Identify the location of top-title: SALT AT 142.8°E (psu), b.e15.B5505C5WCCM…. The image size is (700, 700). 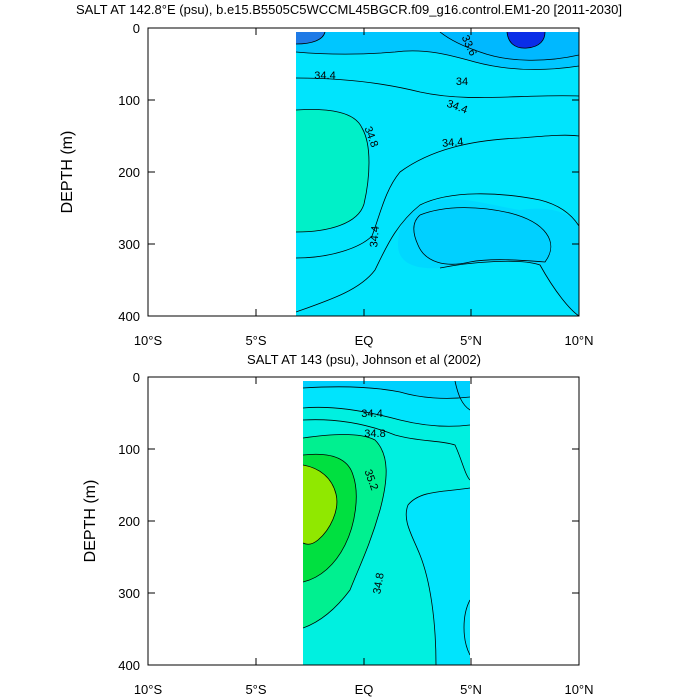
(349, 9).